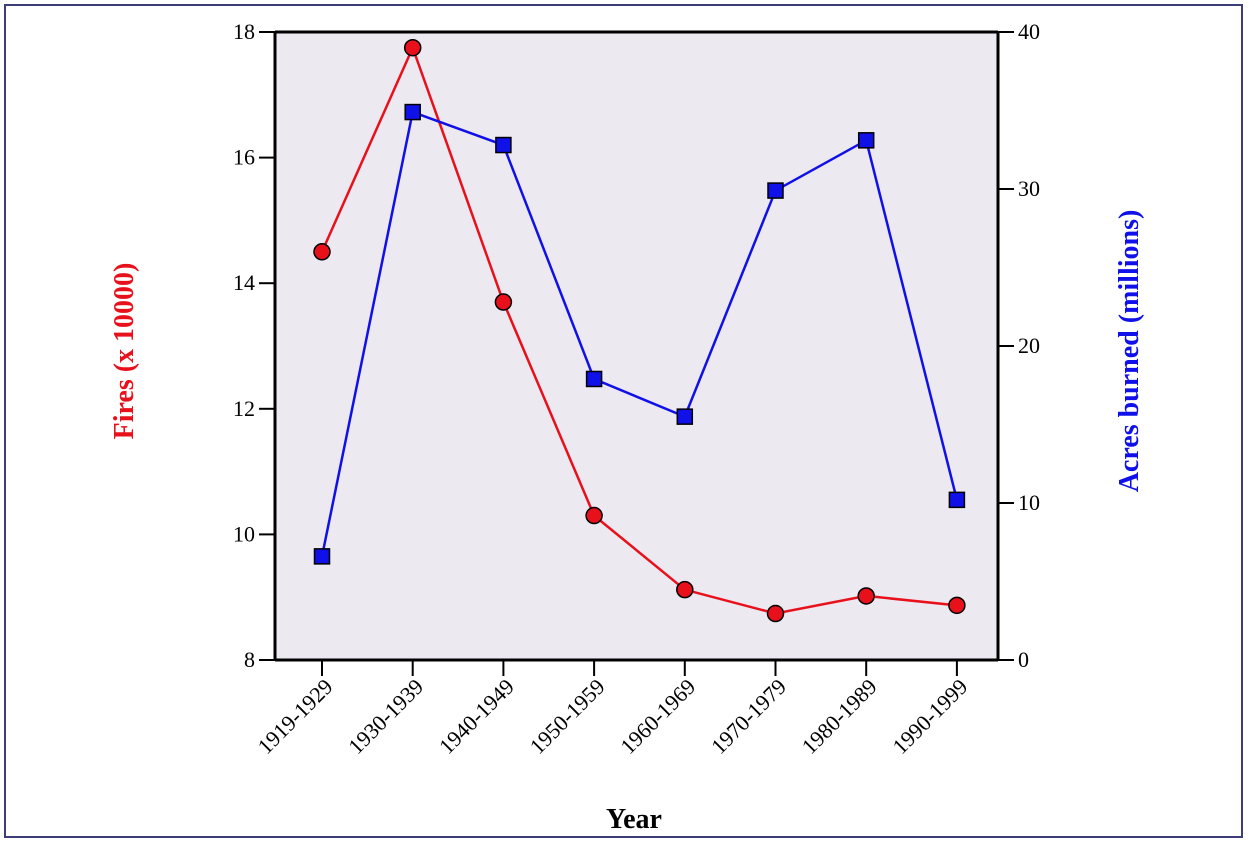  Describe the element at coordinates (1029, 31) in the screenshot. I see `right-axis-tick-label: 40` at that location.